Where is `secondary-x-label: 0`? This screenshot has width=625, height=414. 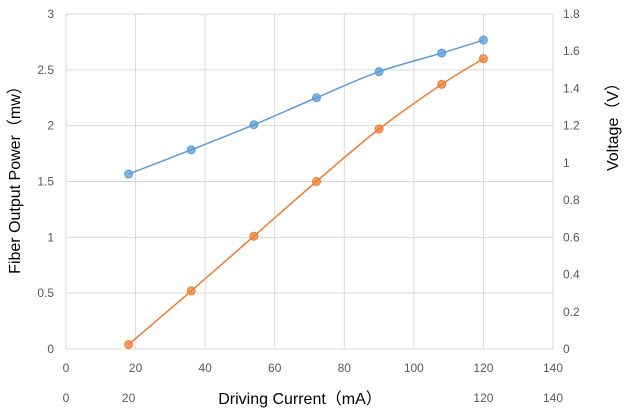
secondary-x-label: 0 is located at coordinates (66, 398).